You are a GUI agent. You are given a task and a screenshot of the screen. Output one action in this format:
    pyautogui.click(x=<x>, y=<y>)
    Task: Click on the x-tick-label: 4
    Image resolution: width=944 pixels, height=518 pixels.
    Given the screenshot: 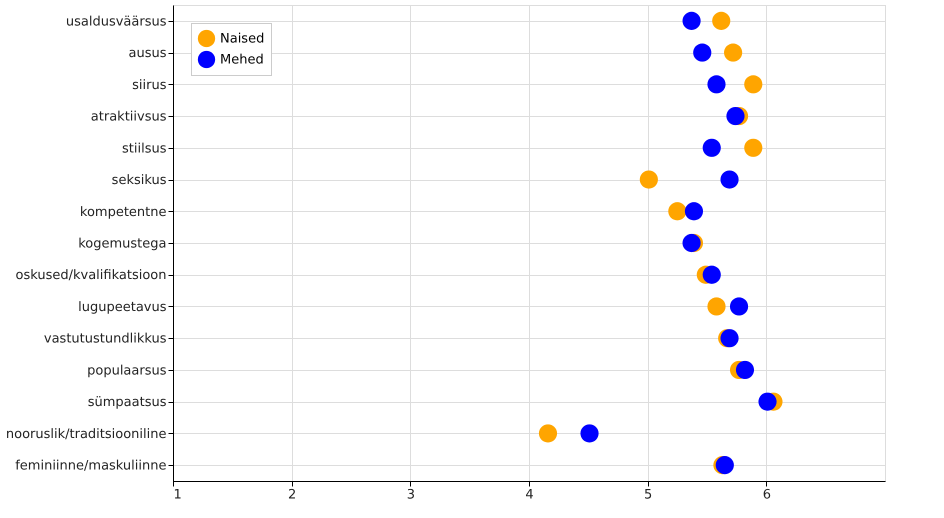 What is the action you would take?
    pyautogui.click(x=529, y=495)
    